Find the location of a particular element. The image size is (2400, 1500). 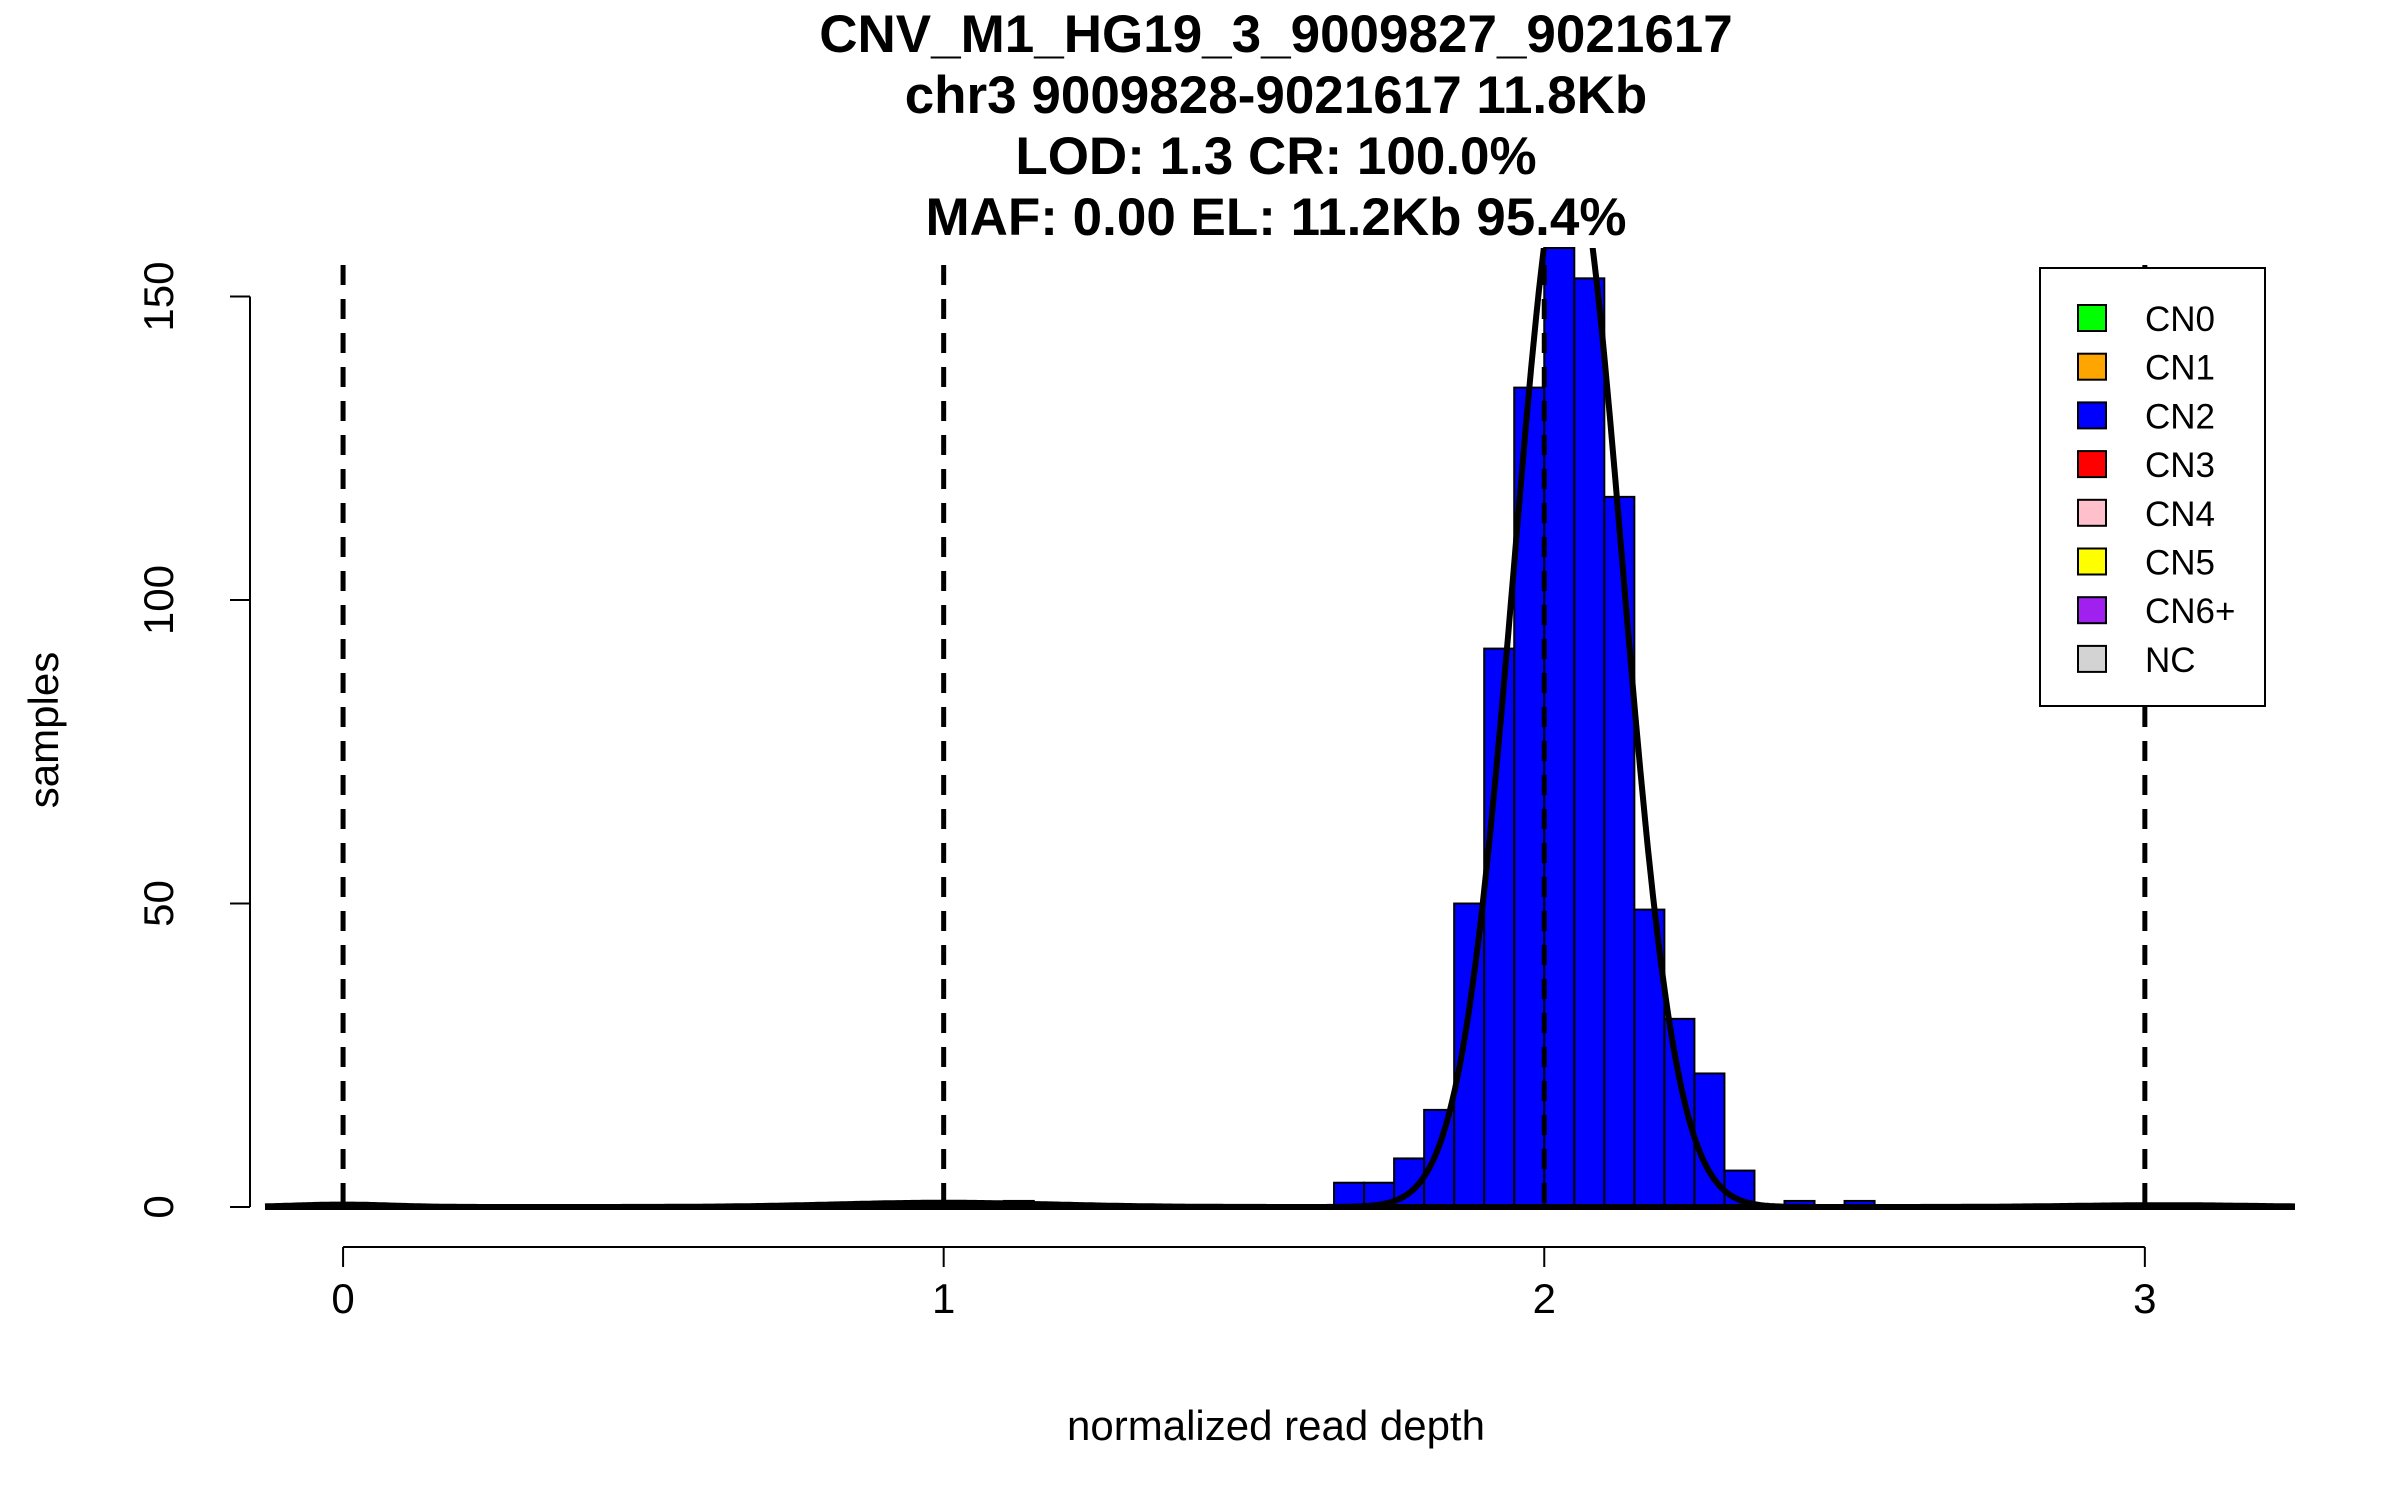

legend-box is located at coordinates (2152, 487).